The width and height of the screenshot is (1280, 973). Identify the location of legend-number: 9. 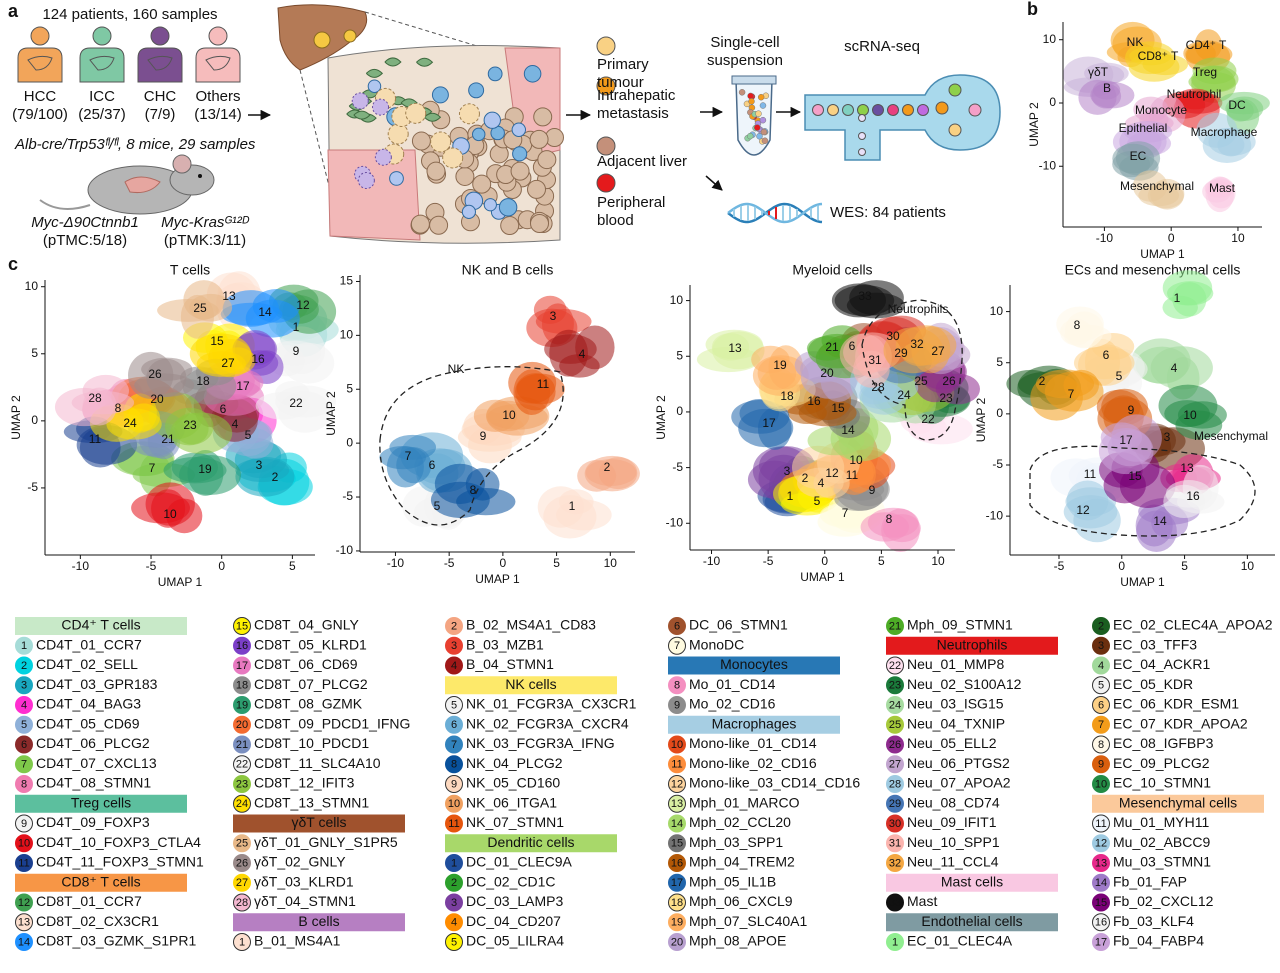
(677, 705).